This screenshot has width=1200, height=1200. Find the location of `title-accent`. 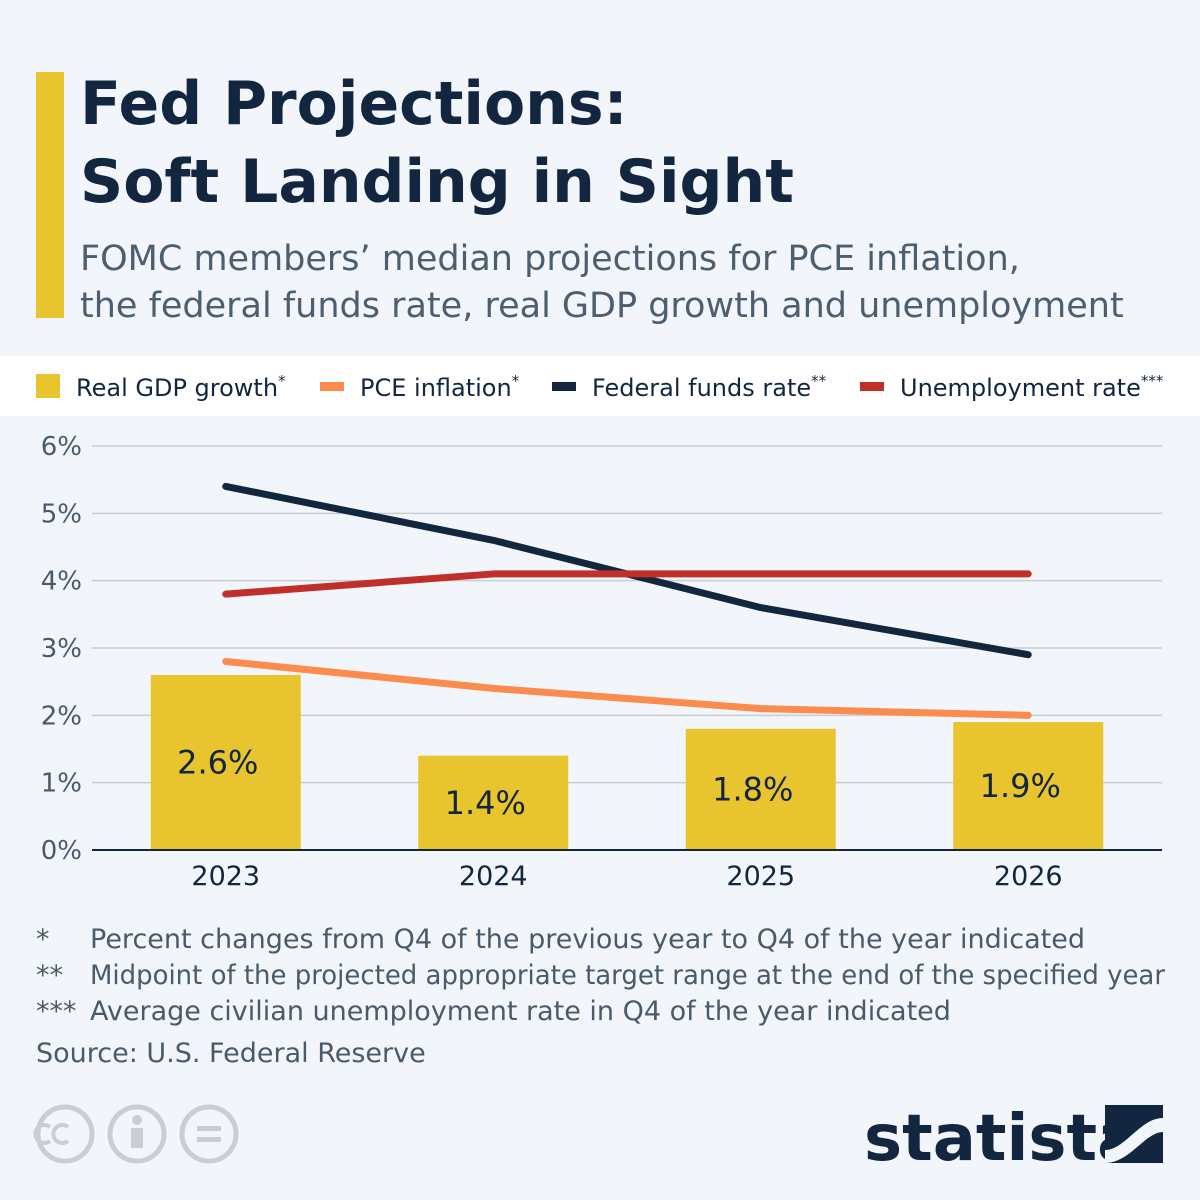

title-accent is located at coordinates (50, 195).